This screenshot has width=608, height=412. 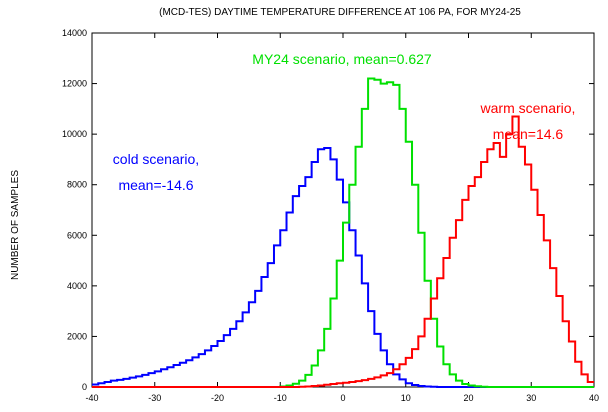 I want to click on x-tick-label: -30, so click(x=154, y=398).